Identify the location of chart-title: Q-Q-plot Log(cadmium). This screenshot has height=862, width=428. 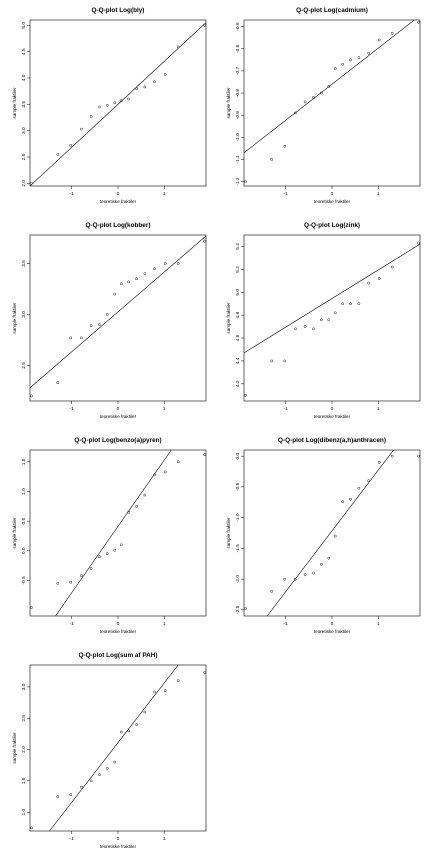
(332, 10).